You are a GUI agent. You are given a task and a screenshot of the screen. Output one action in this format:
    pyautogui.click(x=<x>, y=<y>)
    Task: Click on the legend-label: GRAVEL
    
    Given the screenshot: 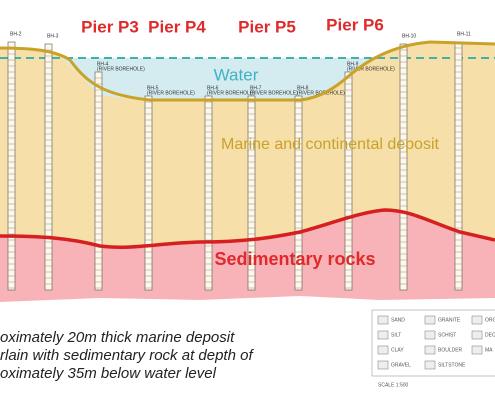 What is the action you would take?
    pyautogui.click(x=401, y=365)
    